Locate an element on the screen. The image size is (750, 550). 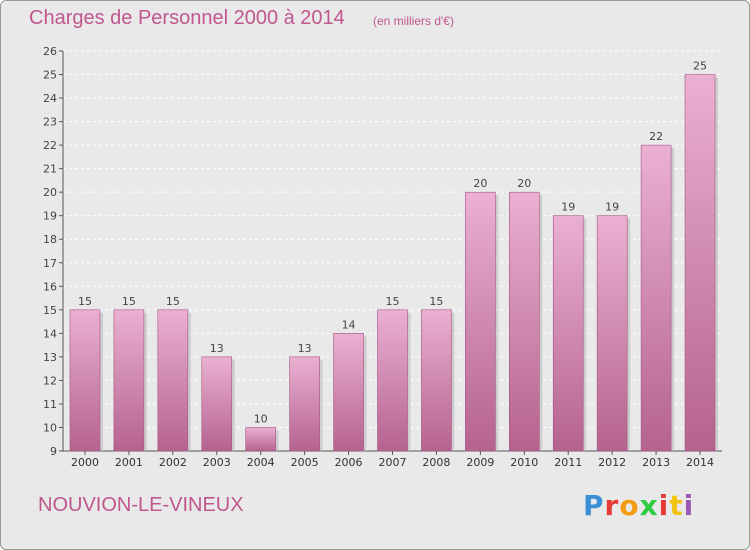
x-tick-label: 2010 is located at coordinates (524, 462).